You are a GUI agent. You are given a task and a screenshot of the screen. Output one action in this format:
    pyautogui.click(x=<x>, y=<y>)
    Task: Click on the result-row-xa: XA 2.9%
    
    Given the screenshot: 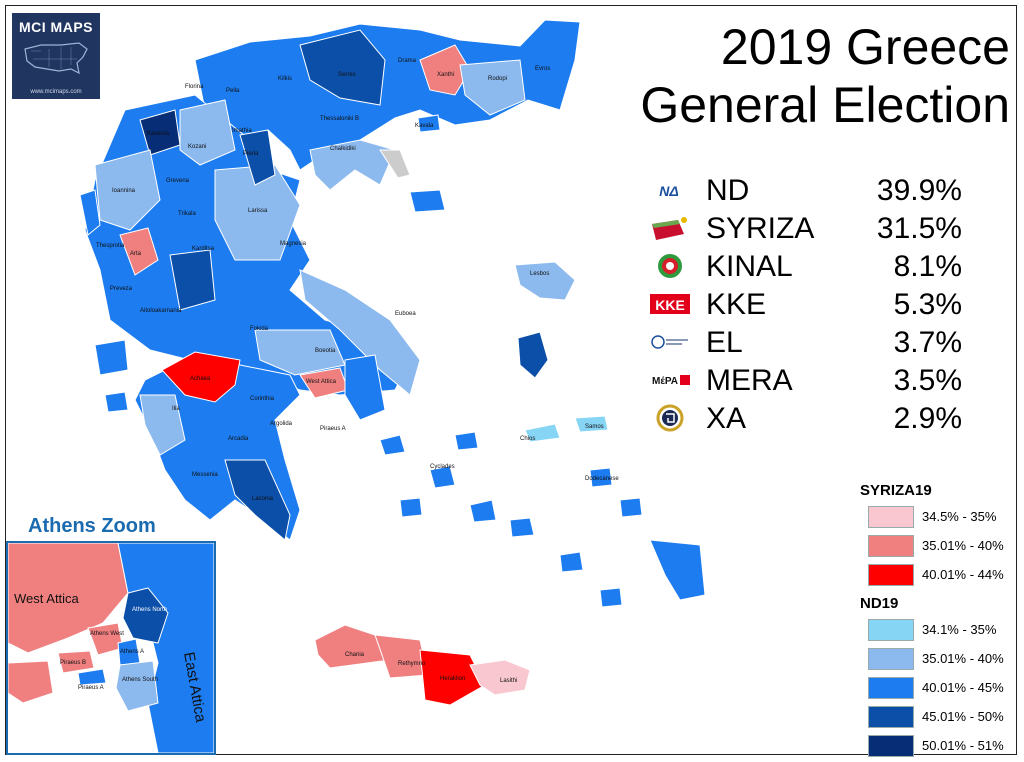 What is the action you would take?
    pyautogui.click(x=813, y=419)
    